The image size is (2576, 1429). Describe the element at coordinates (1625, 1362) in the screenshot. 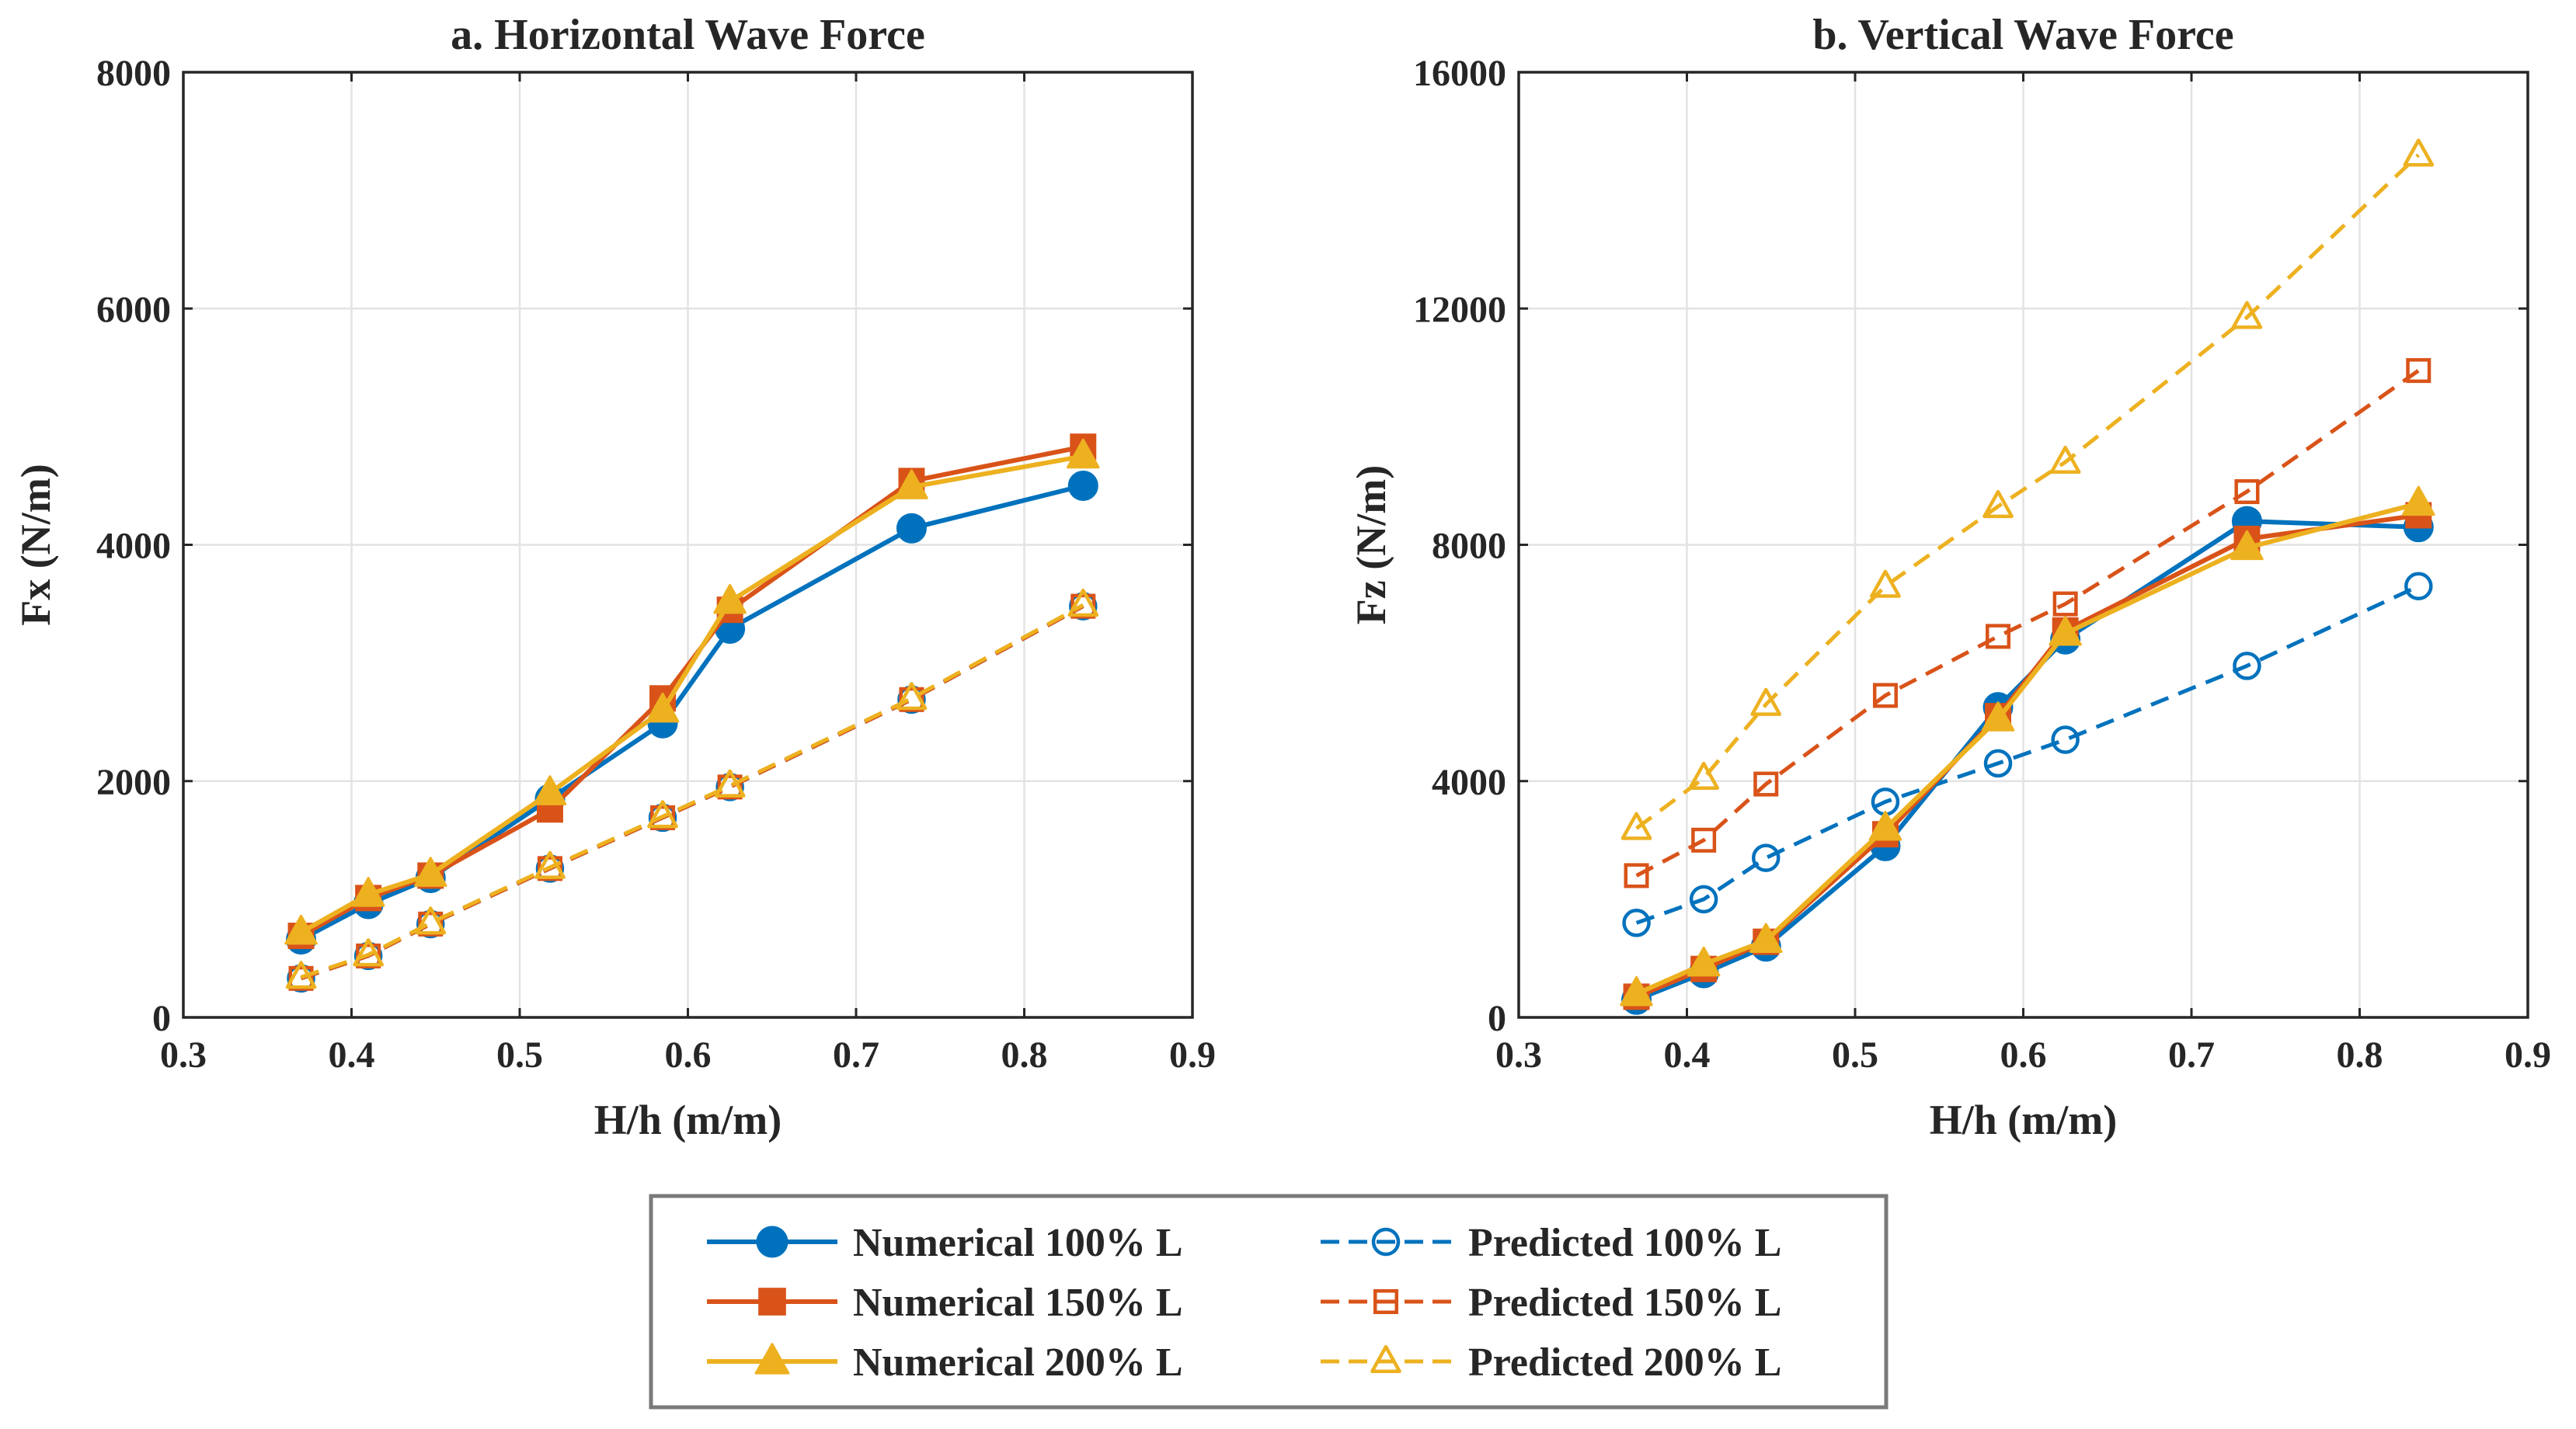

I see `legend-label: Predicted 200% L` at that location.